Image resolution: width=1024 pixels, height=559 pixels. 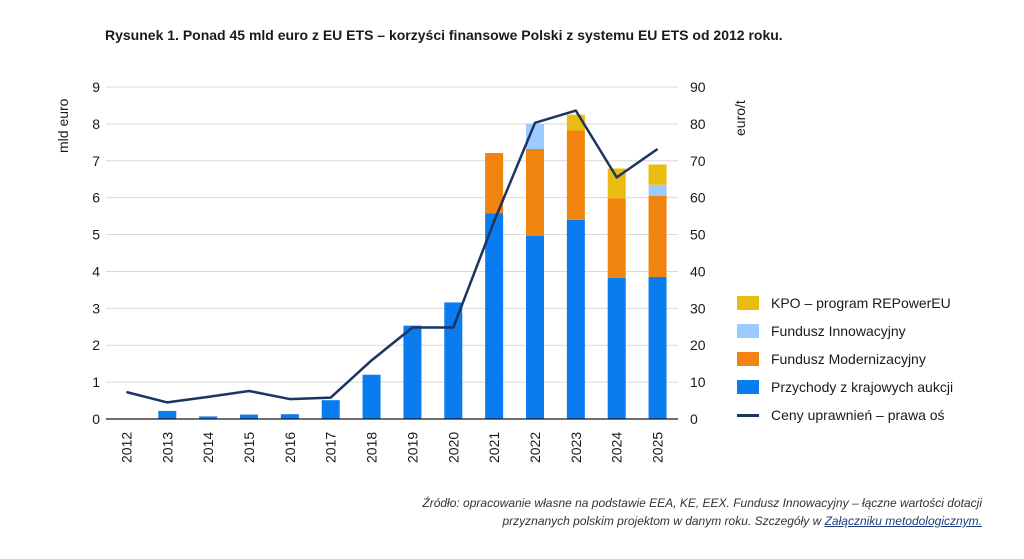 I want to click on y-tick-label: 0, so click(x=96, y=419).